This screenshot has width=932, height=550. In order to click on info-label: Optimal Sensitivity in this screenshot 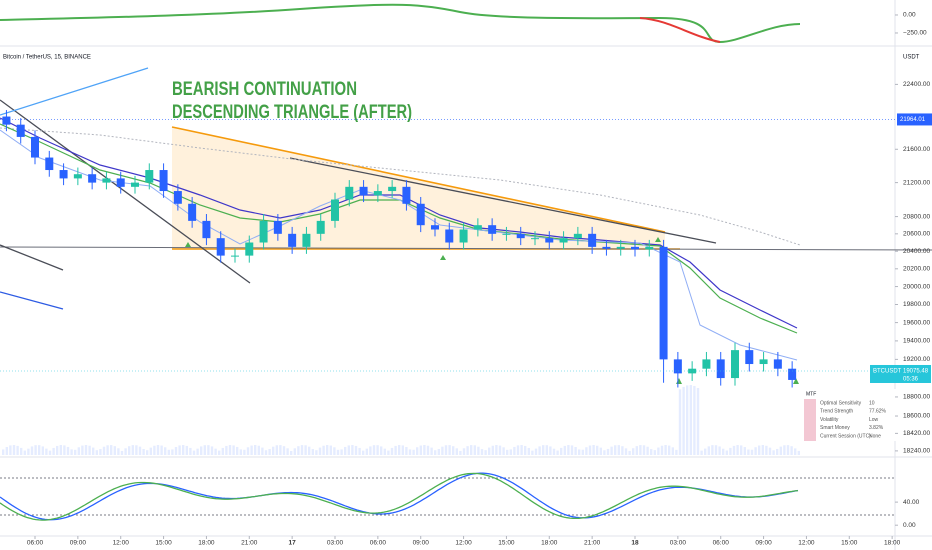, I will do `click(841, 403)`.